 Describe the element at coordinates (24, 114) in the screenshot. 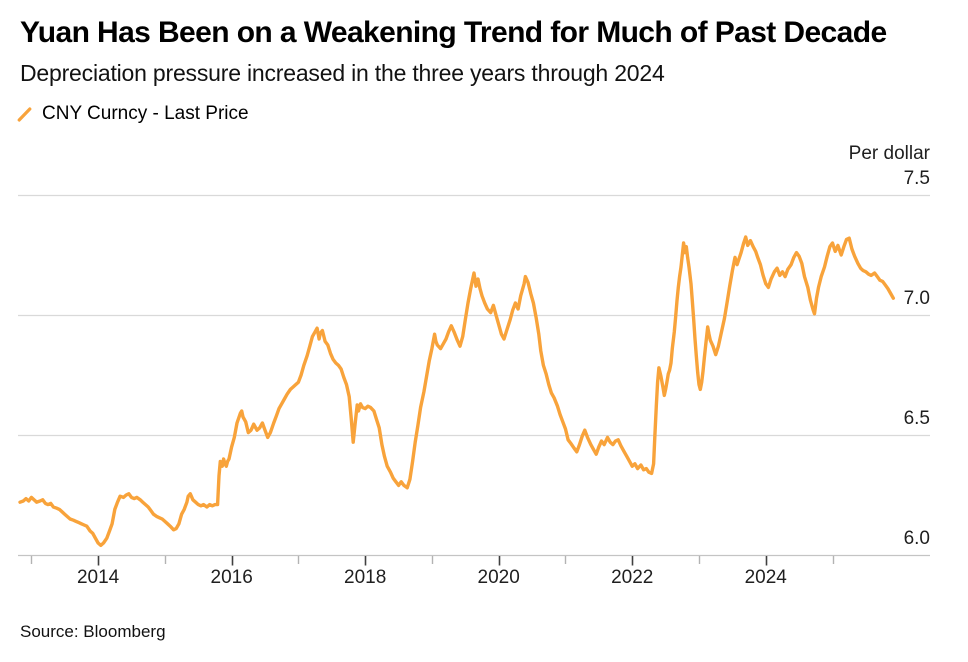

I see `series-slash-icon` at that location.